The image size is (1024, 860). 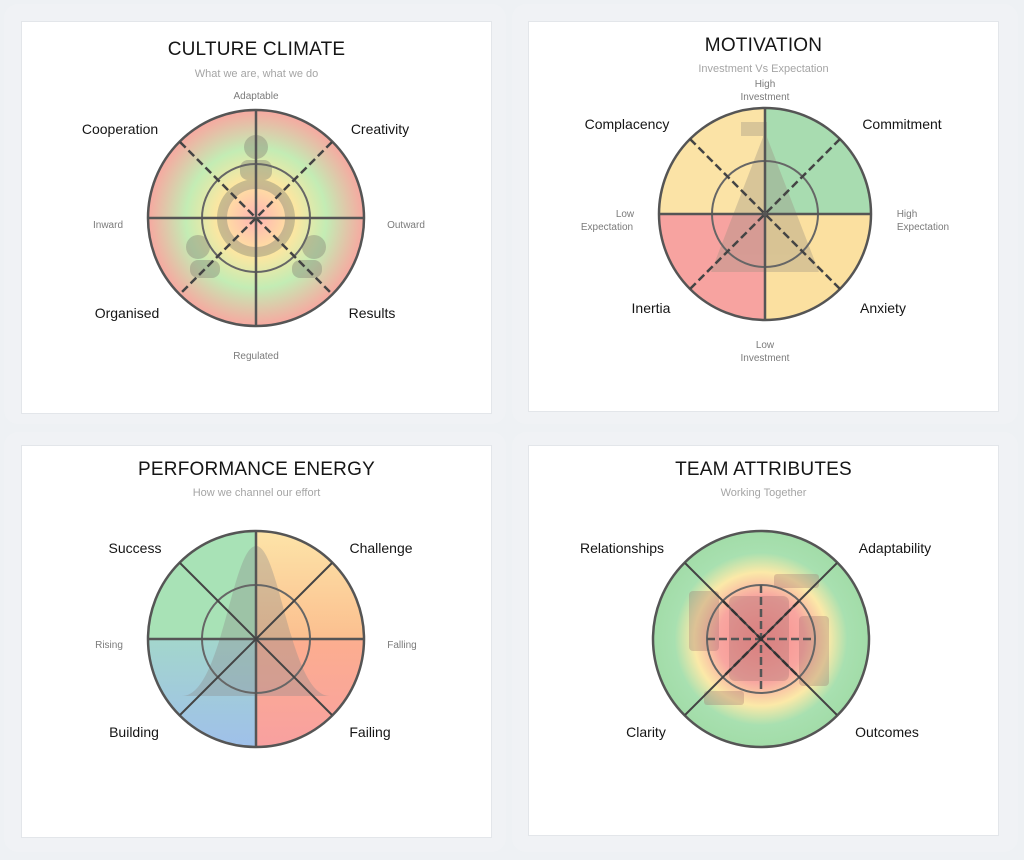 What do you see at coordinates (883, 308) in the screenshot?
I see `quadrant-label-bottom-right: Anxiety` at bounding box center [883, 308].